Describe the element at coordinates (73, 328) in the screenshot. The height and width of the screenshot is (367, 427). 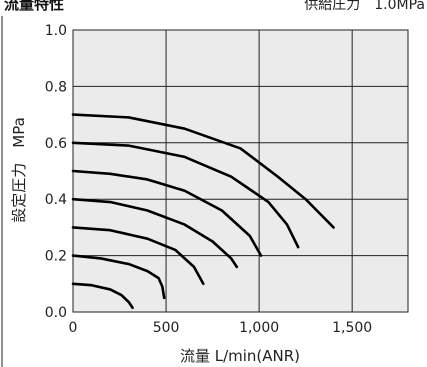
I see `x-tick-label-0: 0` at that location.